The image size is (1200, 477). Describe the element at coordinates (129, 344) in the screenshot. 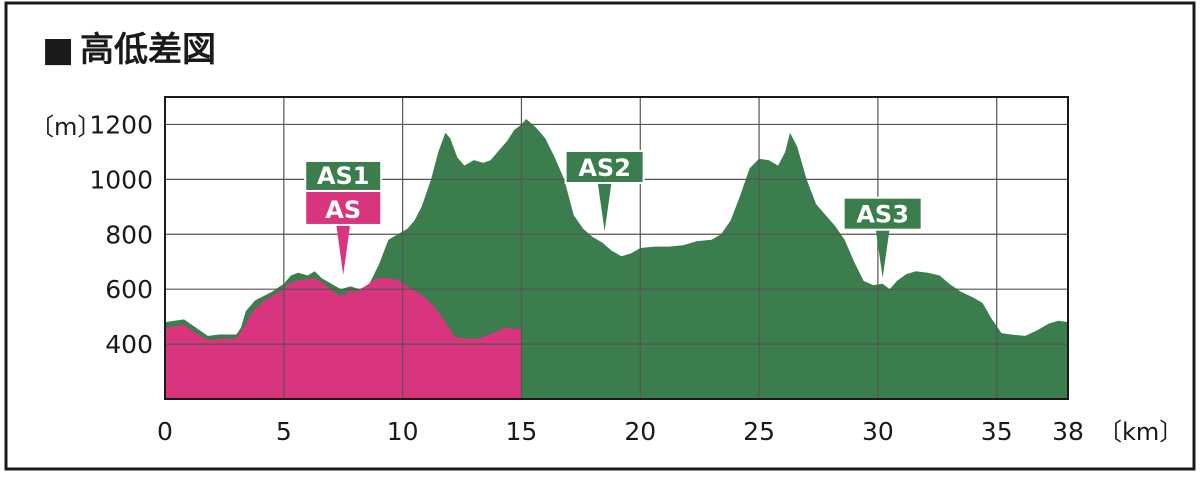

I see `y-tick-label: 400` at that location.